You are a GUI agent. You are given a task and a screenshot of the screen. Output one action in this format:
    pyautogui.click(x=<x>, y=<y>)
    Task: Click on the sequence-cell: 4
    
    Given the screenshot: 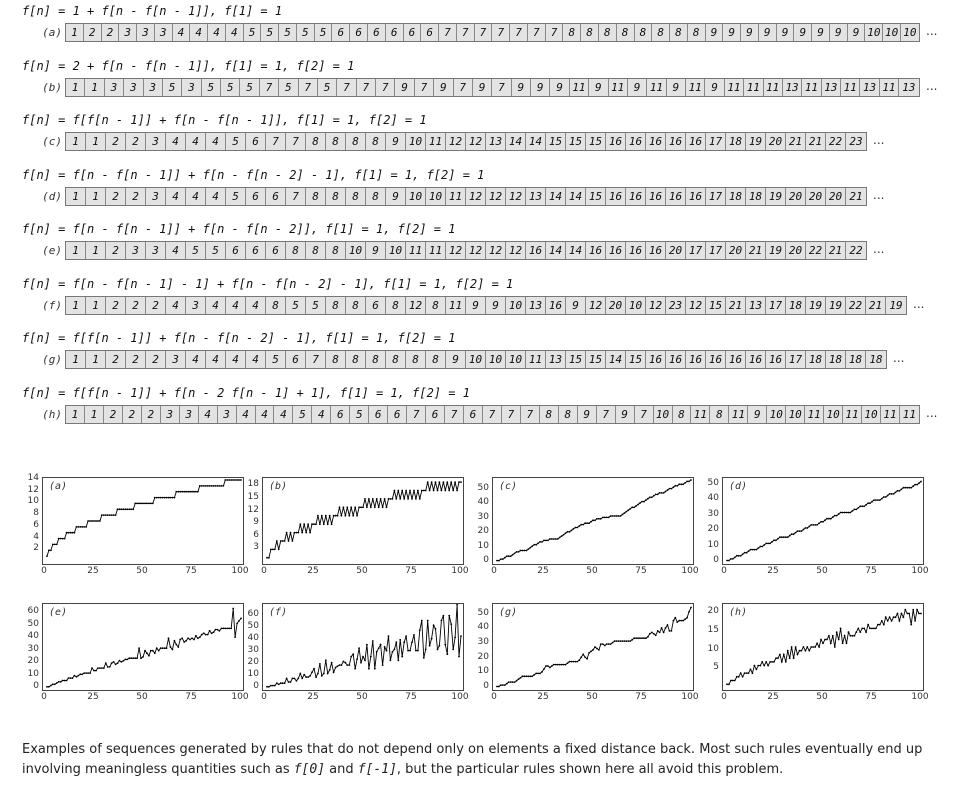 What is the action you would take?
    pyautogui.click(x=176, y=196)
    